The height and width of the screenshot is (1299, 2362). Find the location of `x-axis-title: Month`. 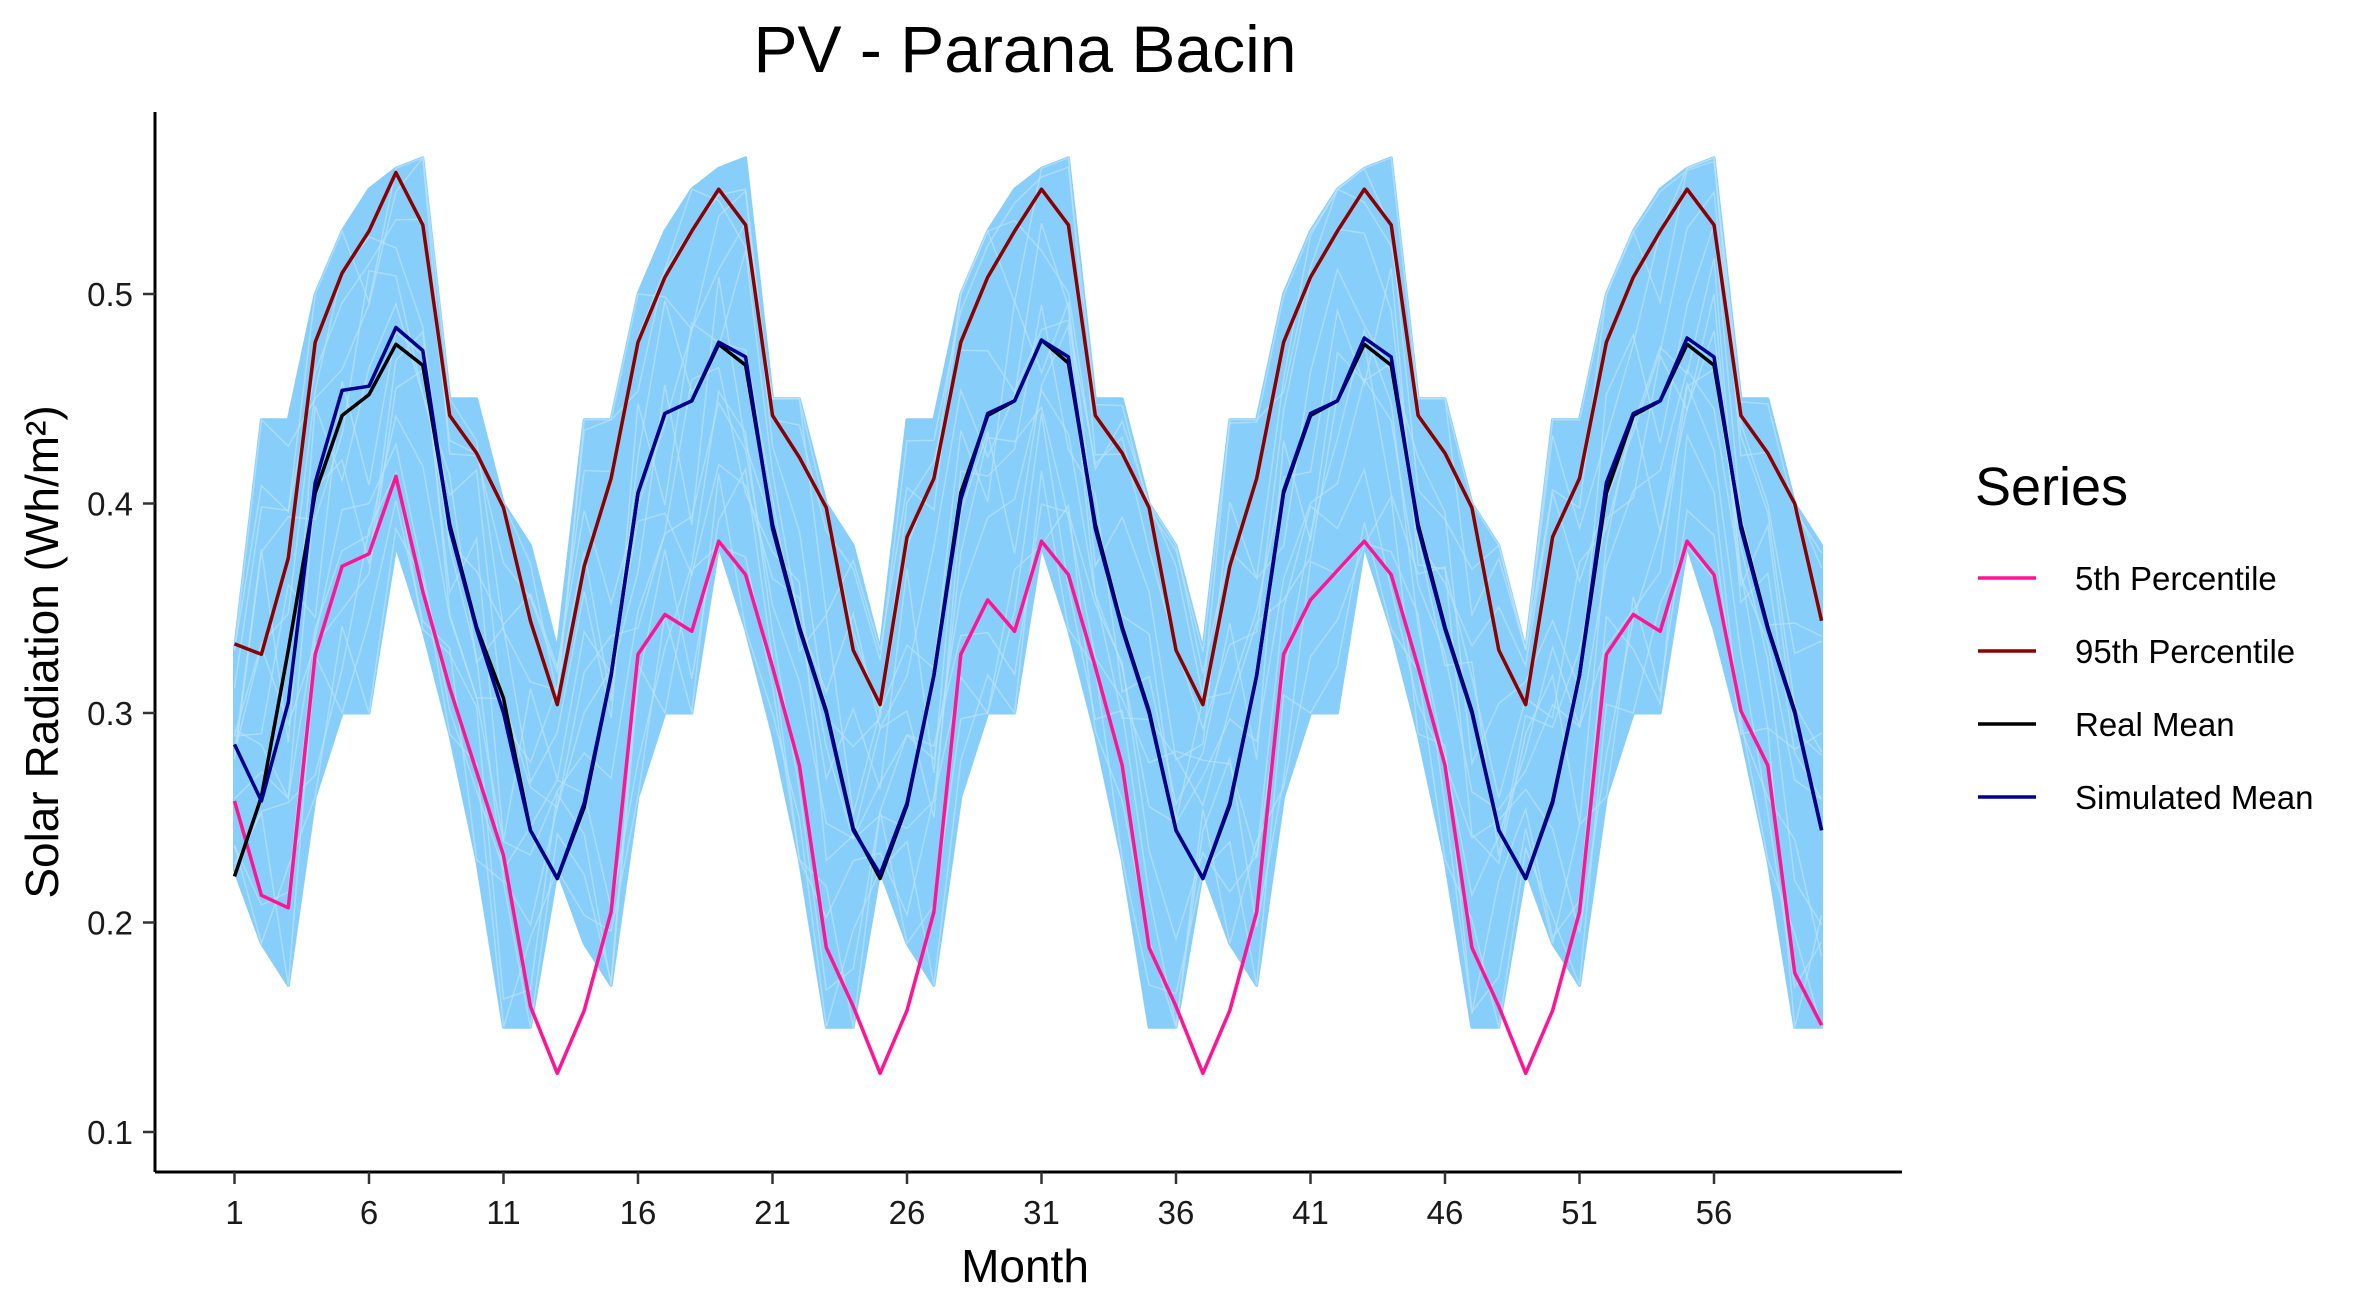

x-axis-title: Month is located at coordinates (1025, 1266).